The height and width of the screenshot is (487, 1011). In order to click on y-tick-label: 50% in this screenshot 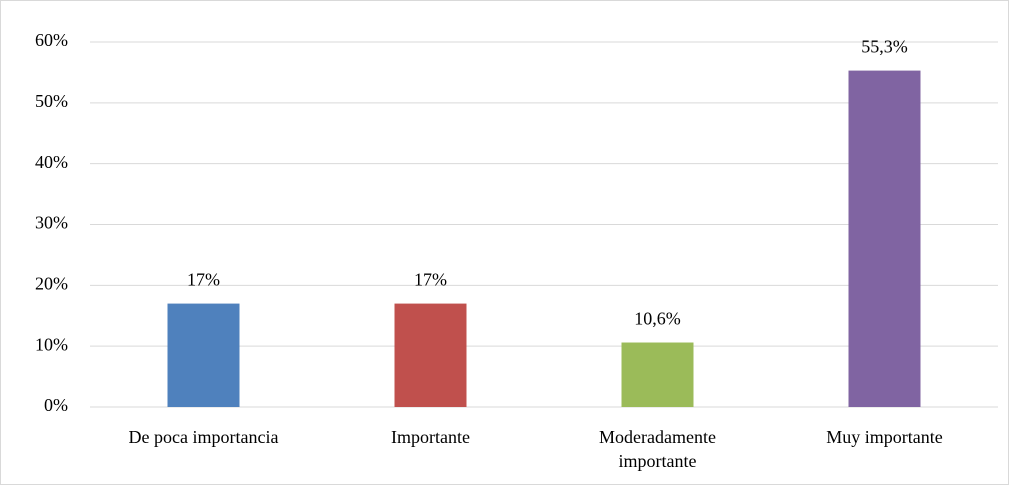, I will do `click(51, 101)`.